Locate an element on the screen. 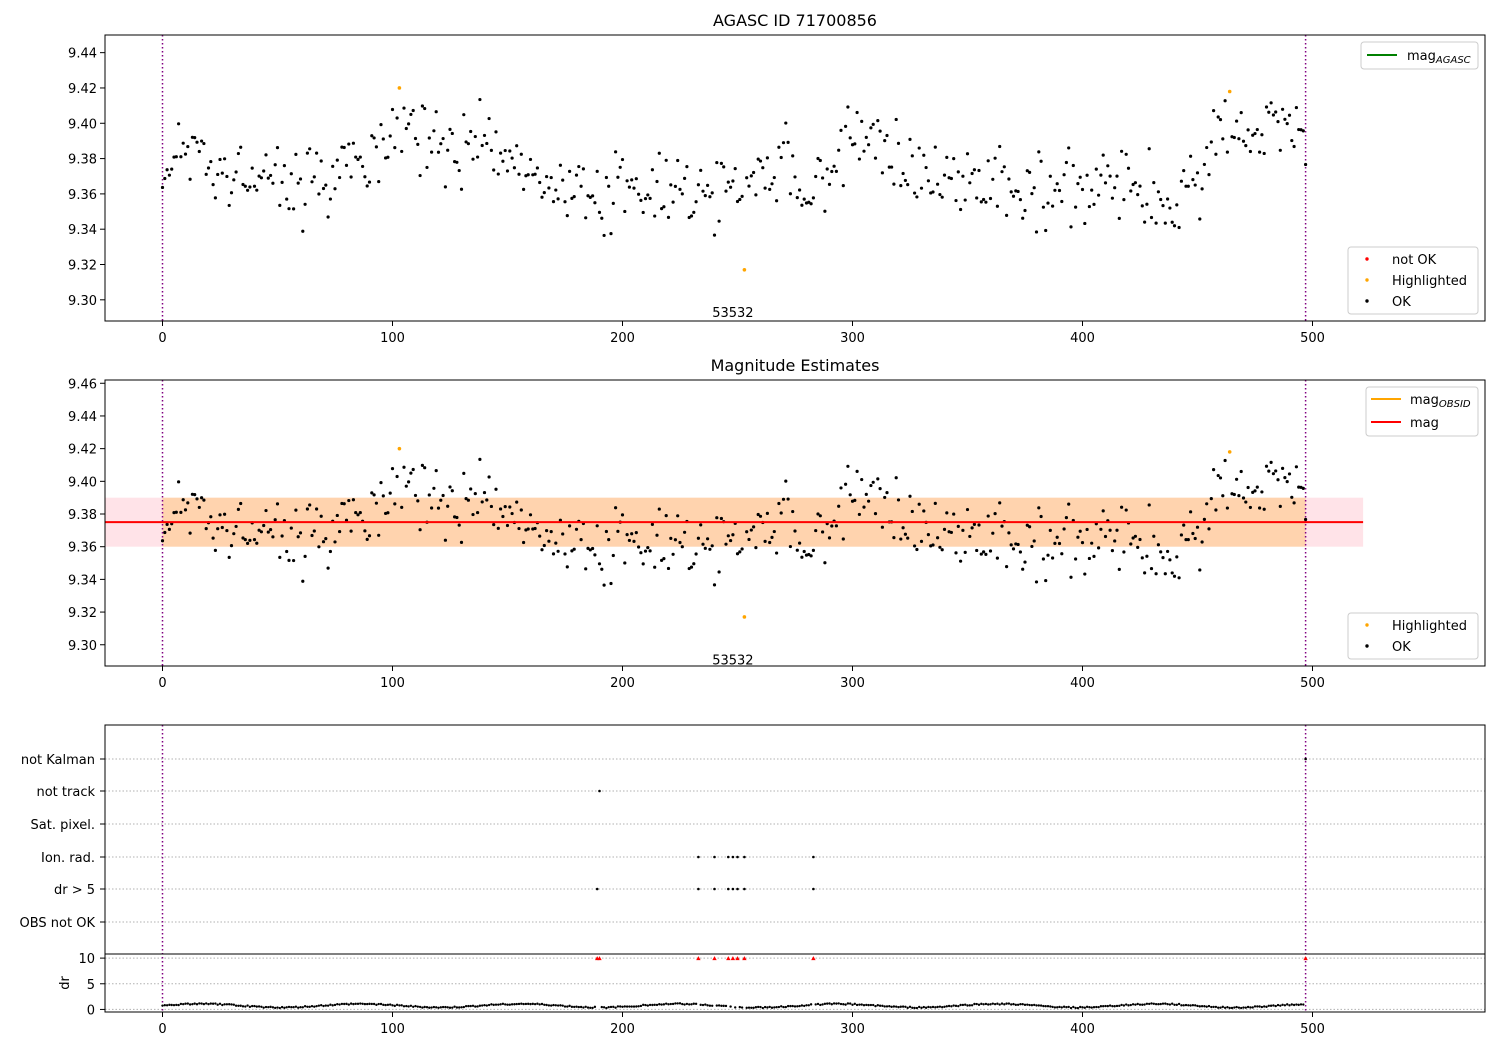  y-tick-label: 9.32 is located at coordinates (82, 266).